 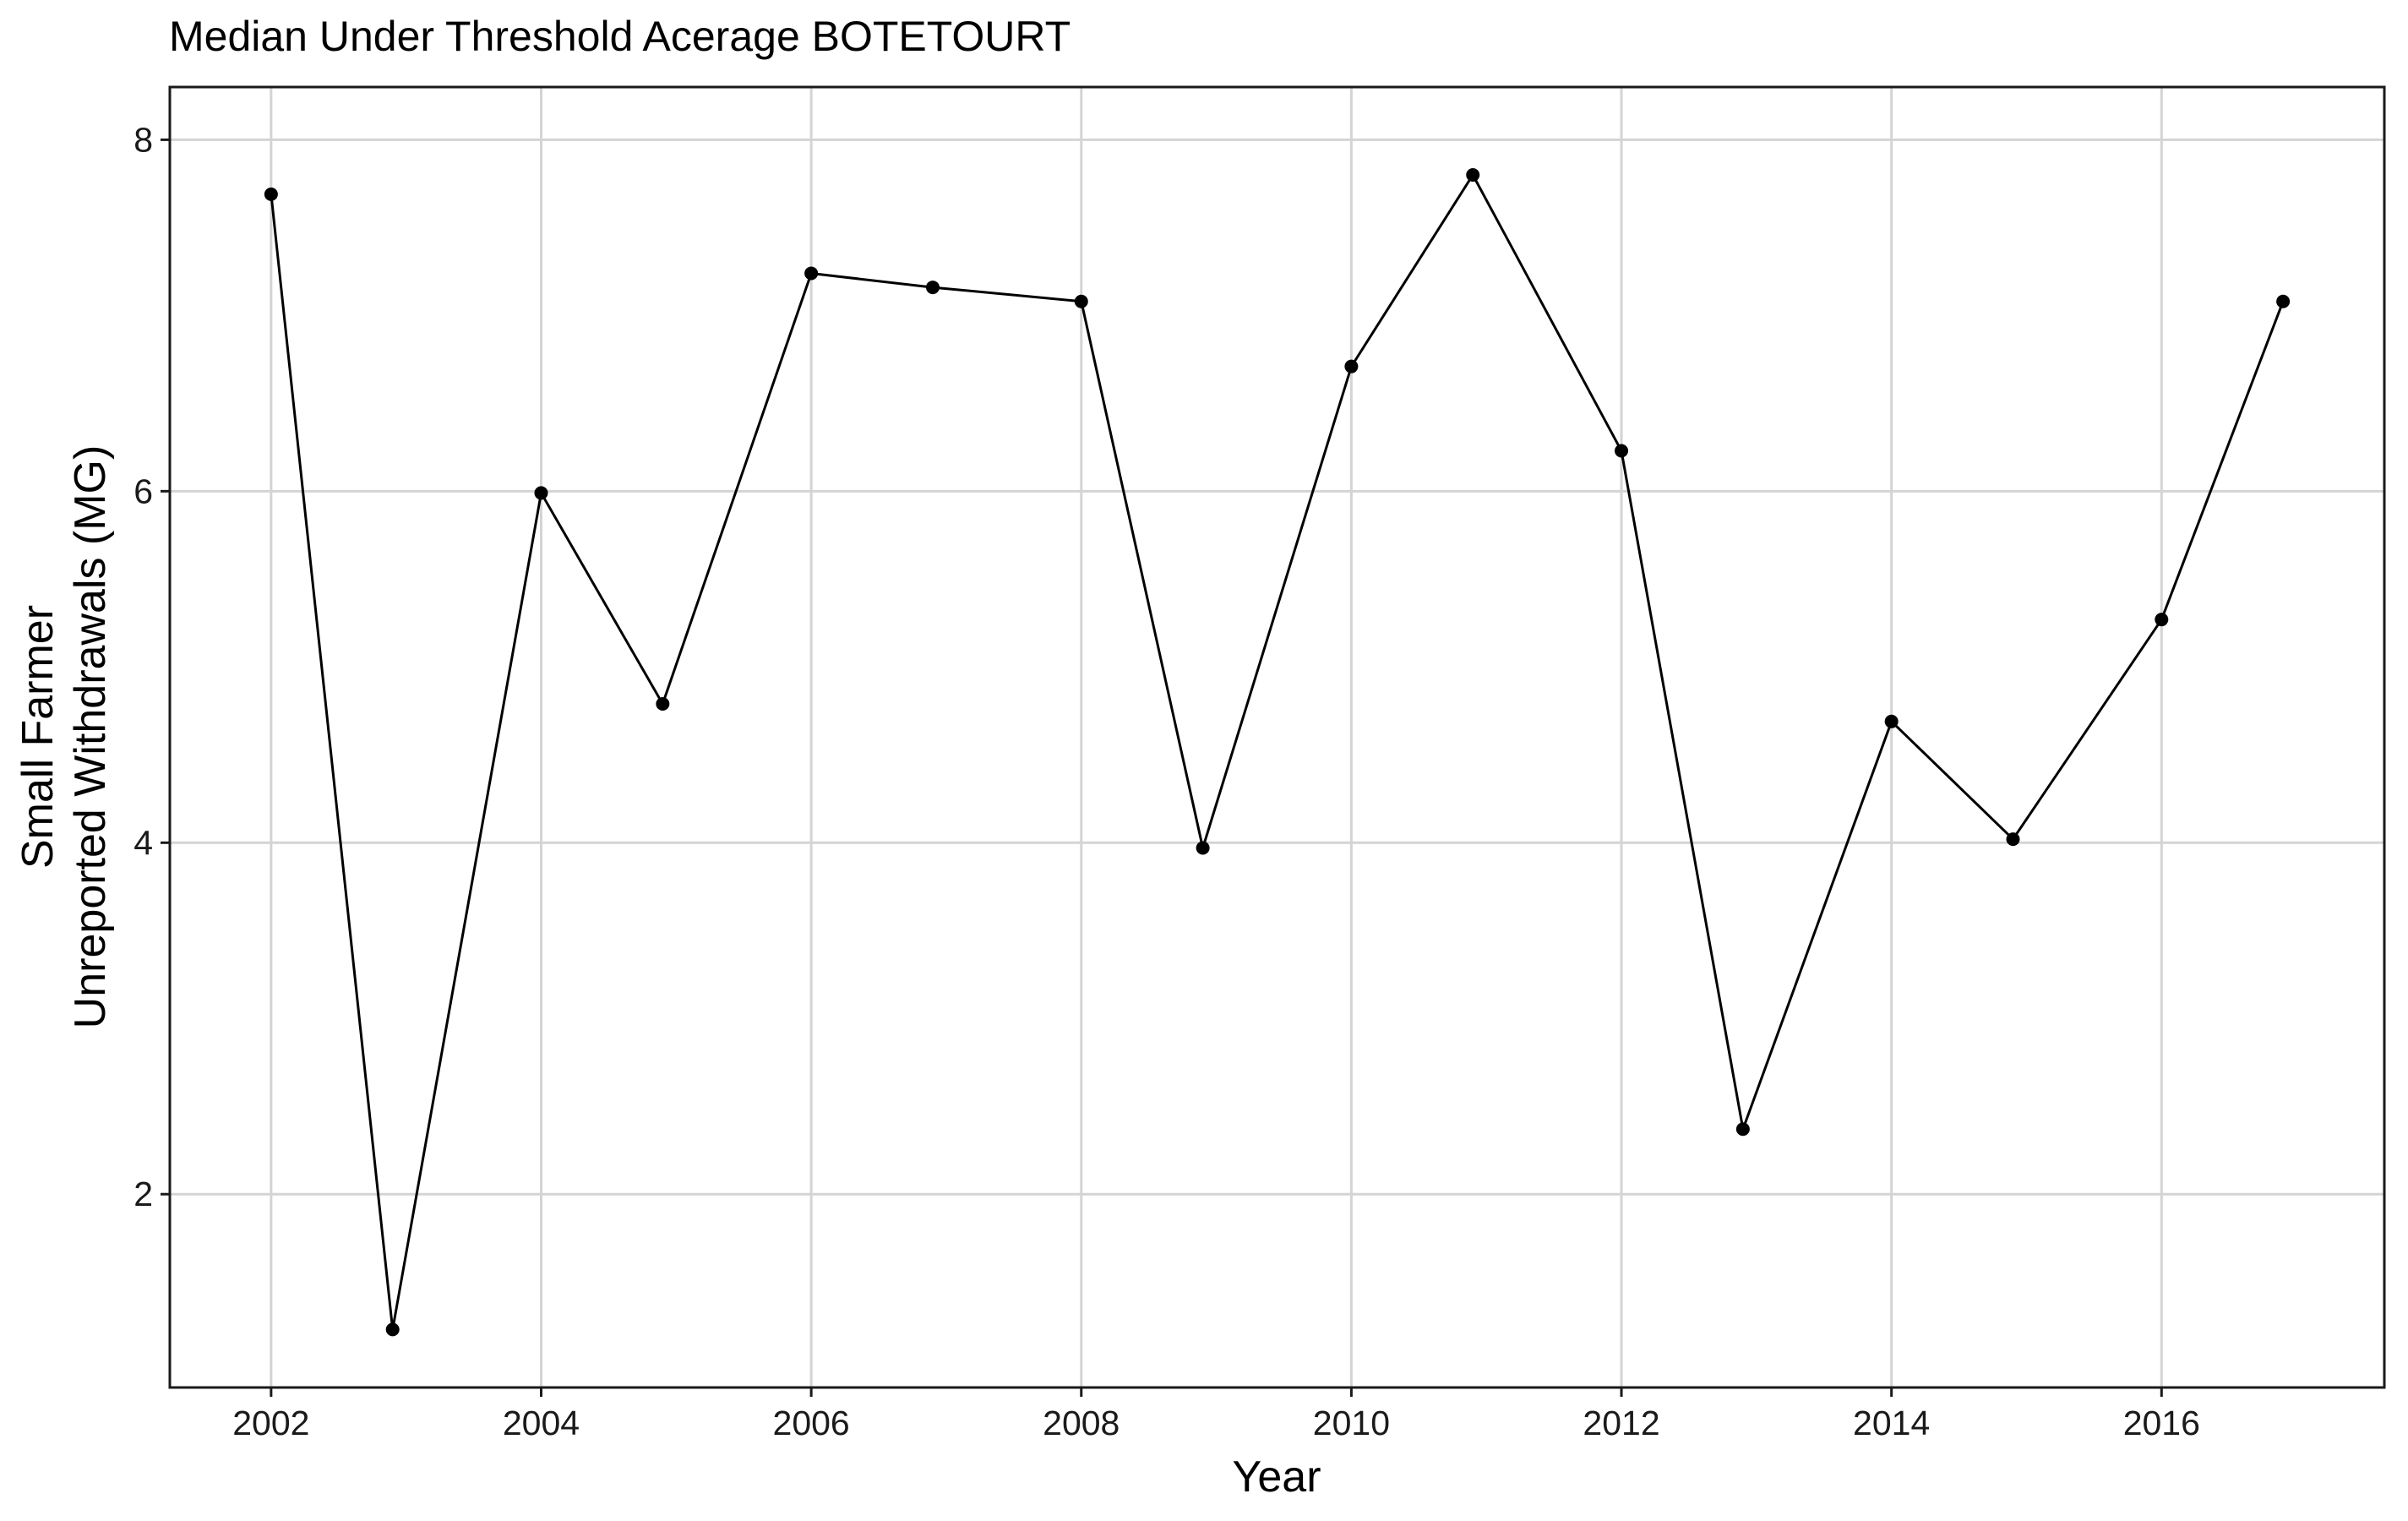 I want to click on y-axis-title-line-2: Unreported Withdrawals (MG), so click(x=90, y=737).